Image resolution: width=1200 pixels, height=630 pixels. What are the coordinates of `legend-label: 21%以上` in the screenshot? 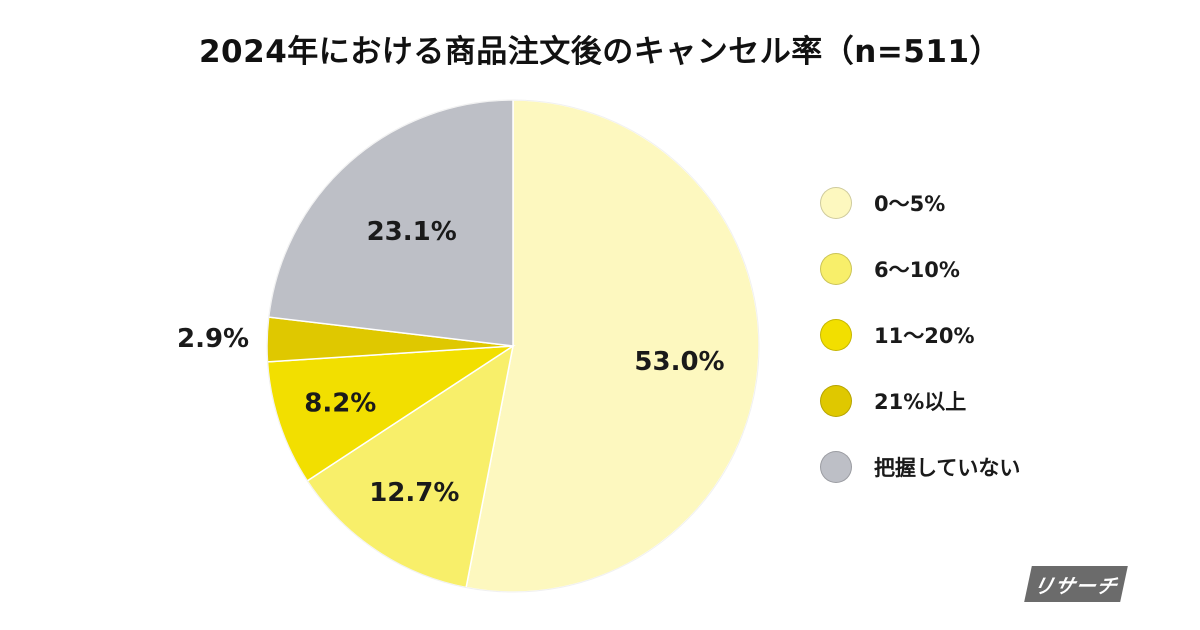 It's located at (920, 402).